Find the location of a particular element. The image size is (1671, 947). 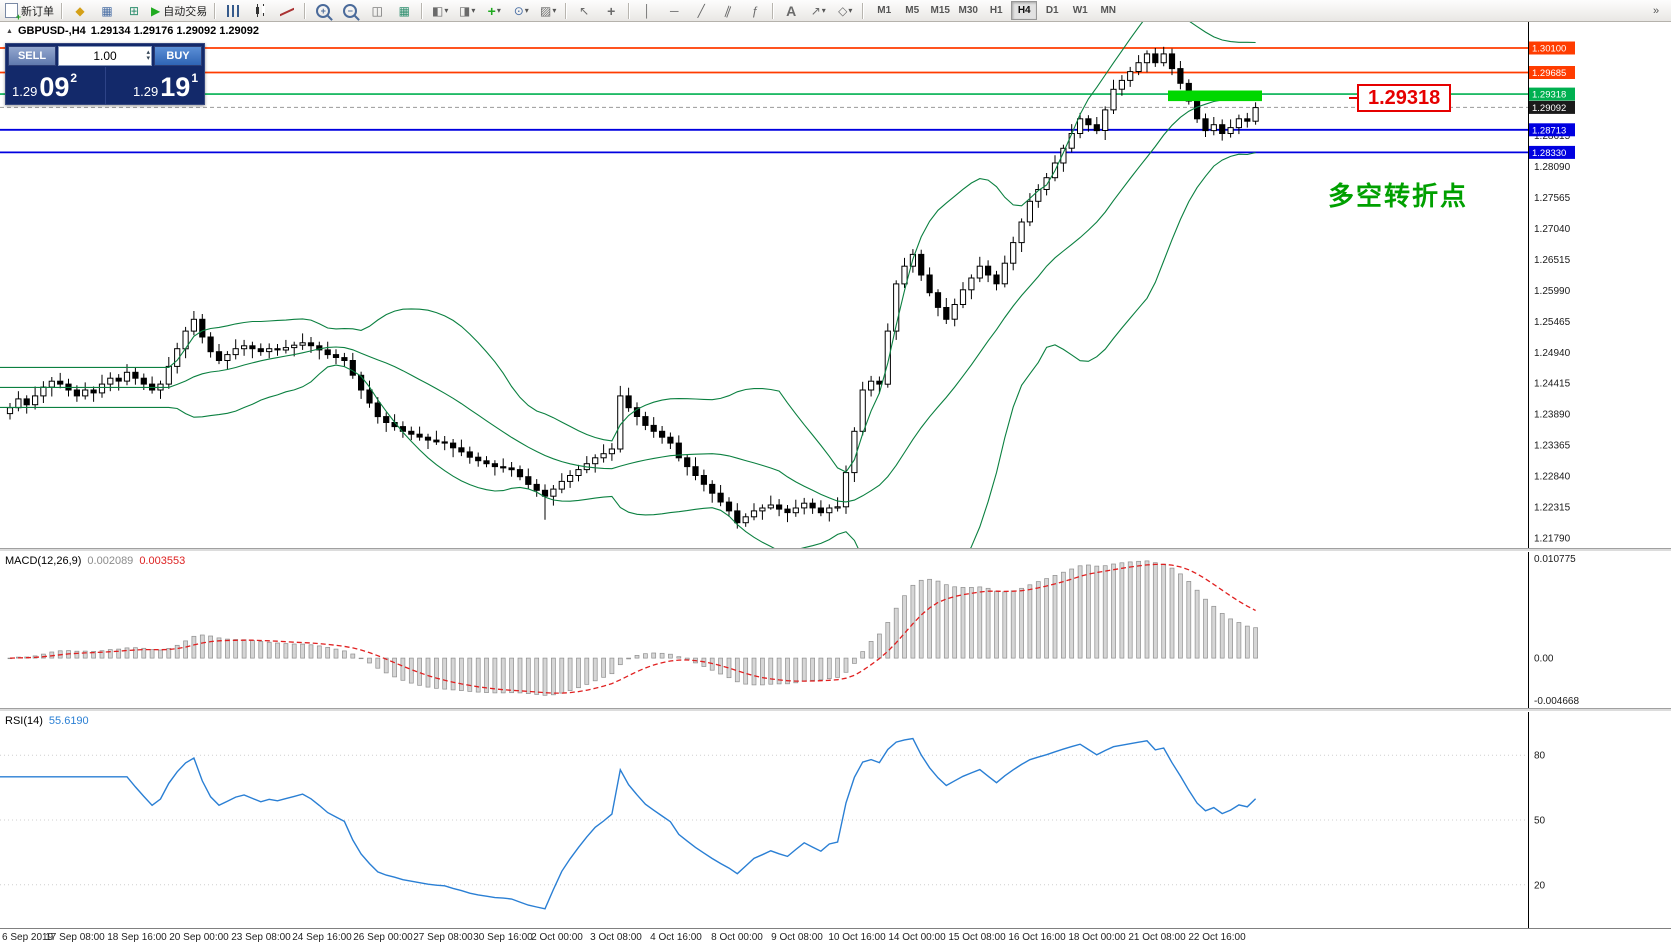

candlestick-chart-icon is located at coordinates (260, 10).